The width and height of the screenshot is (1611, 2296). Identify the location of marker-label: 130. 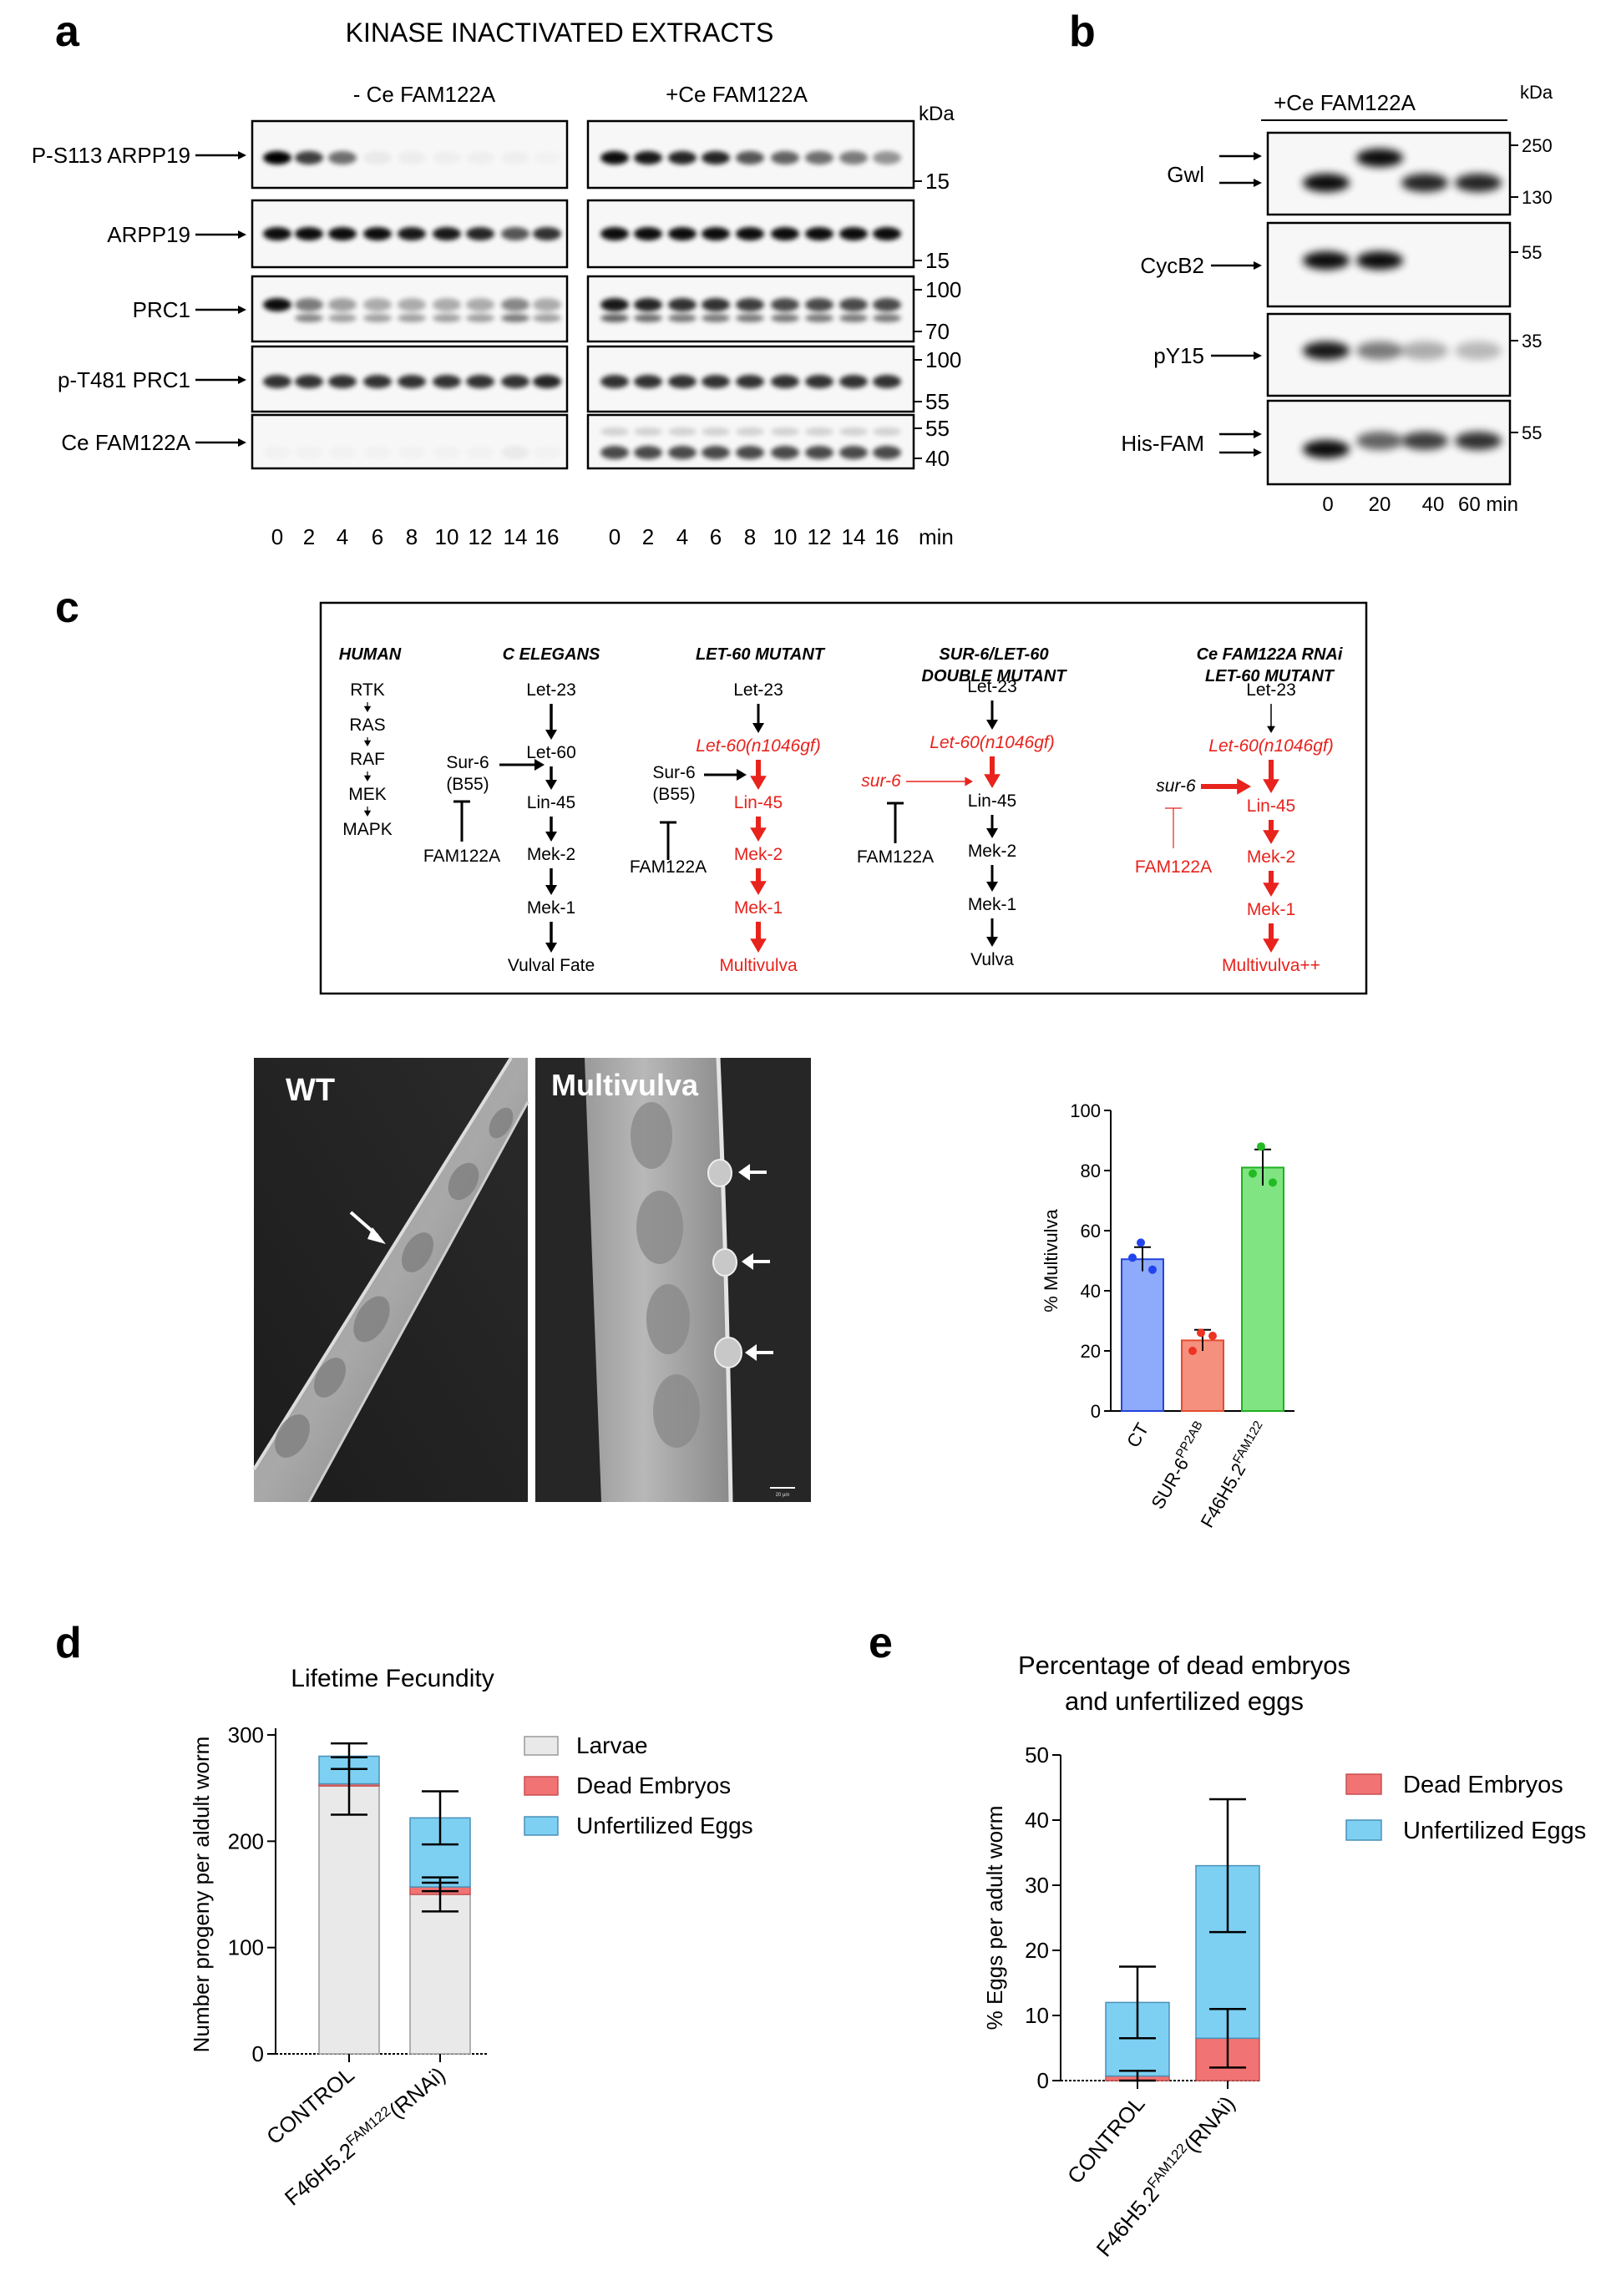
(1537, 197).